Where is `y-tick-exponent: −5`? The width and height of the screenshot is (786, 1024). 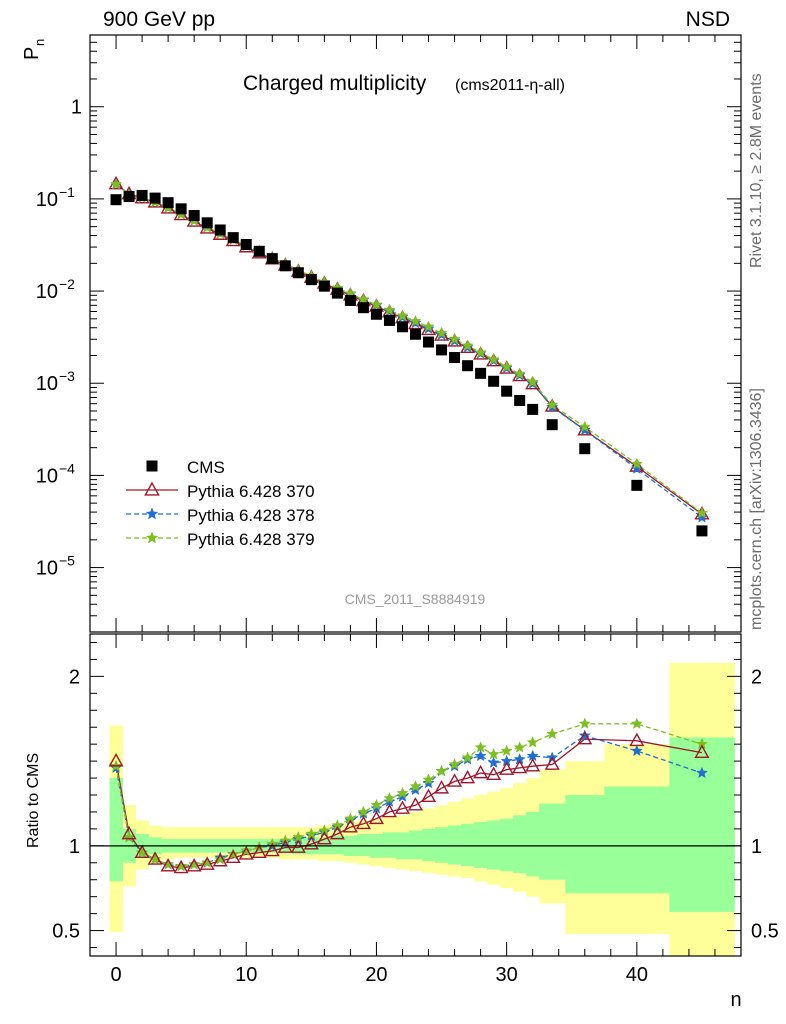 y-tick-exponent: −5 is located at coordinates (67, 561).